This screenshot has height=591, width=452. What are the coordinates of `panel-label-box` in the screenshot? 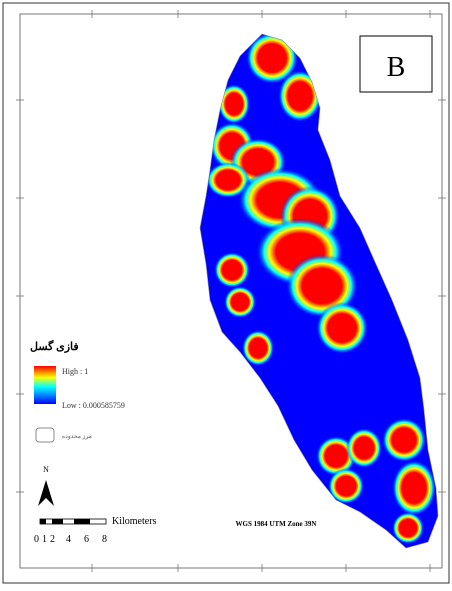 It's located at (396, 64).